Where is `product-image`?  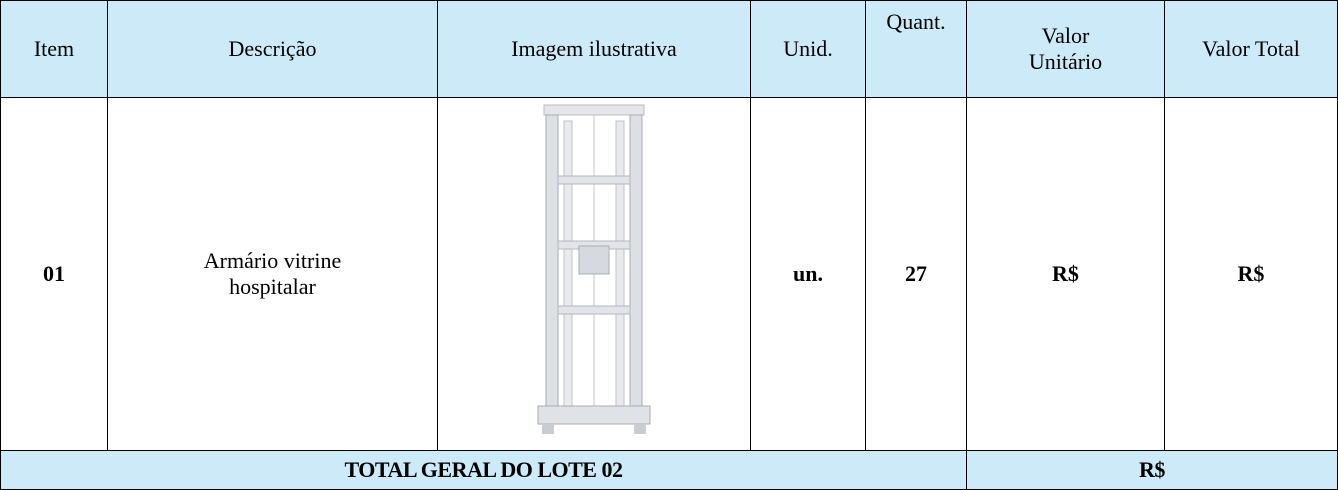
product-image is located at coordinates (594, 269).